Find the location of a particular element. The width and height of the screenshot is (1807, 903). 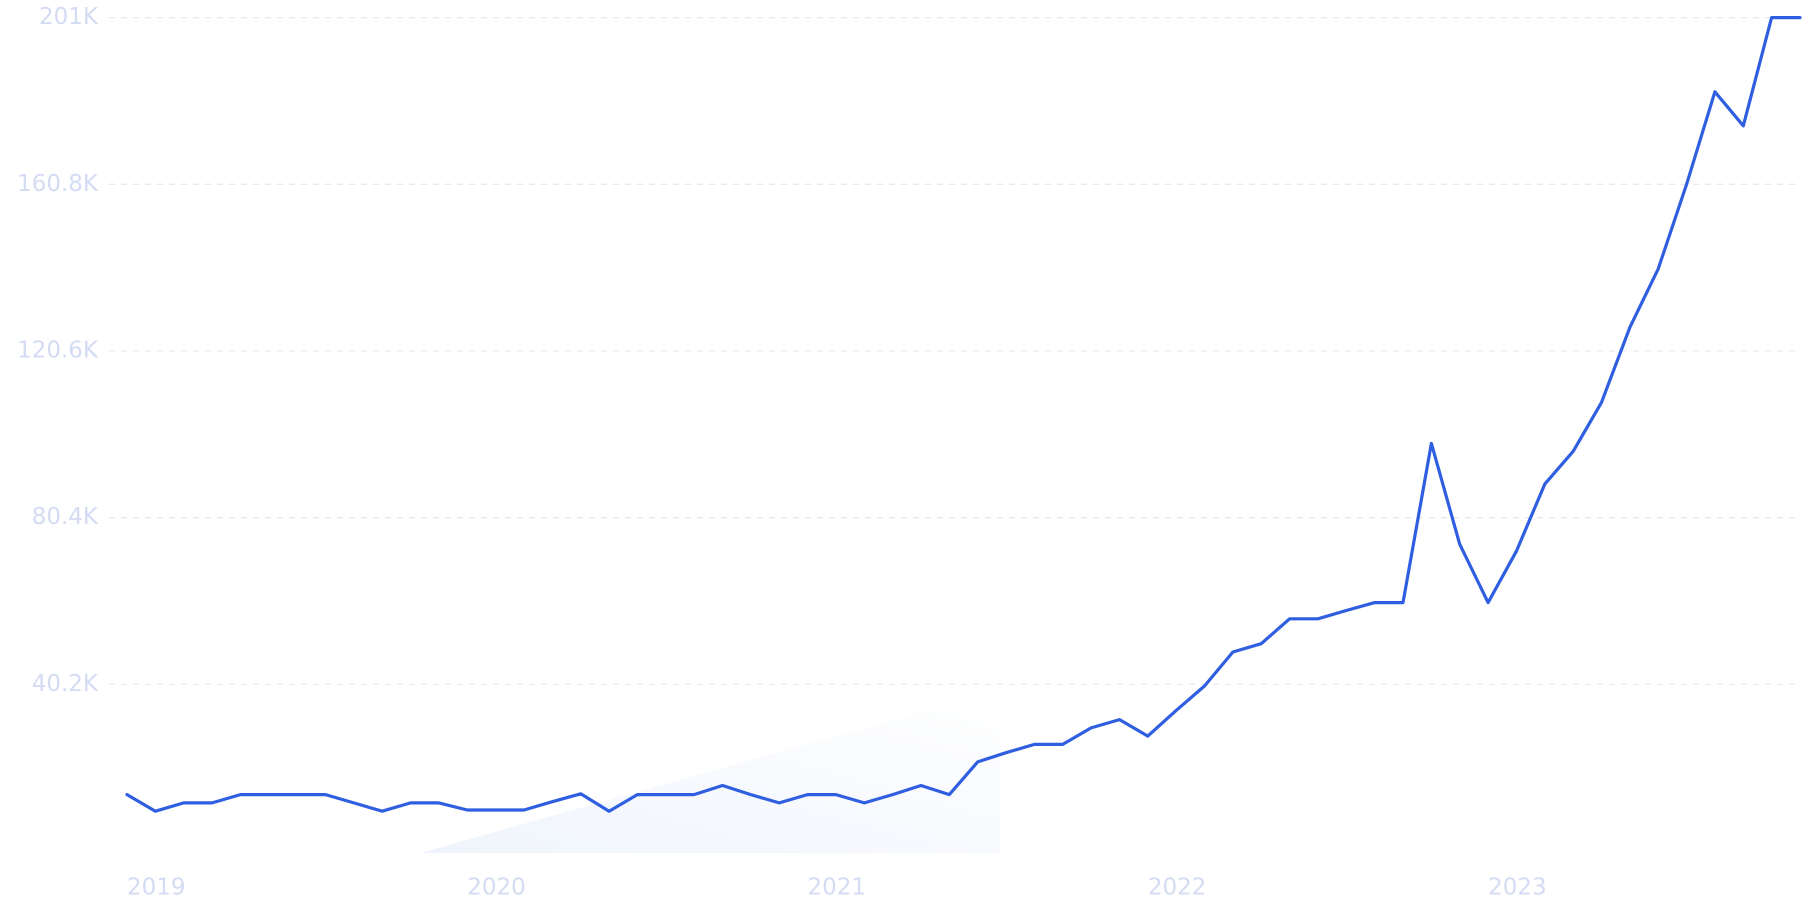

x-tick-label: 2022 is located at coordinates (1177, 888).